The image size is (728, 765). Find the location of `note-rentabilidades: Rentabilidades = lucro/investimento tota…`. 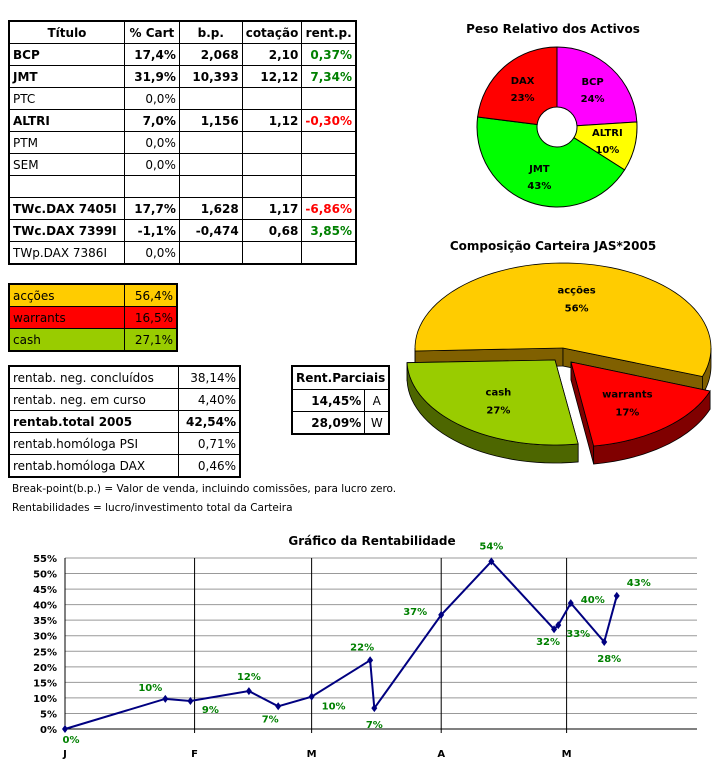

note-rentabilidades: Rentabilidades = lucro/investimento tota… is located at coordinates (152, 508).